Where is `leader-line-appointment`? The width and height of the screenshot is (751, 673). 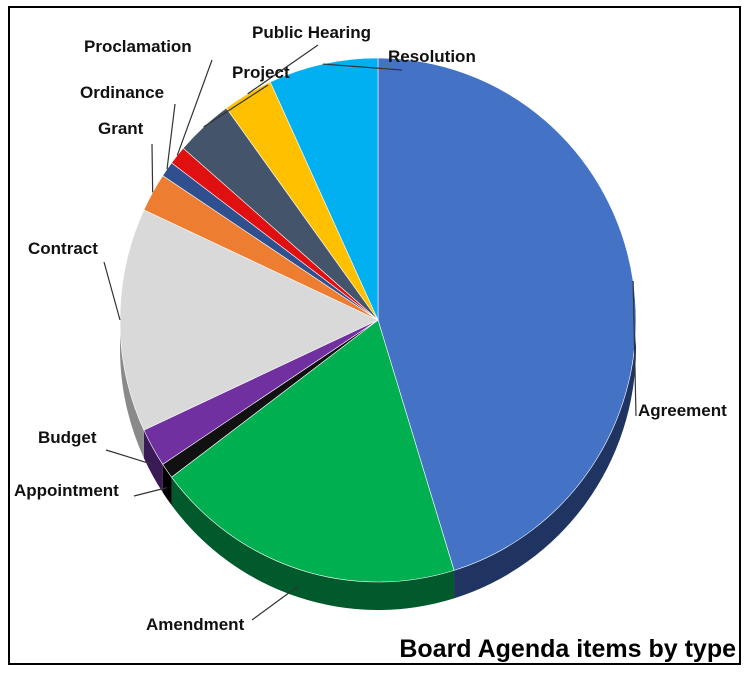 leader-line-appointment is located at coordinates (150, 492).